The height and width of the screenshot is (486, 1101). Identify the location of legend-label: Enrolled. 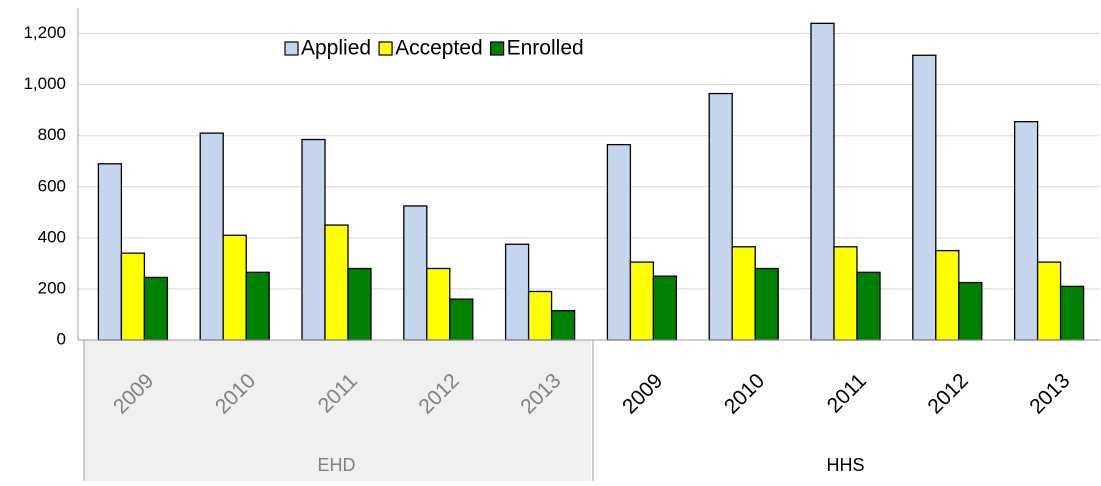
(545, 48).